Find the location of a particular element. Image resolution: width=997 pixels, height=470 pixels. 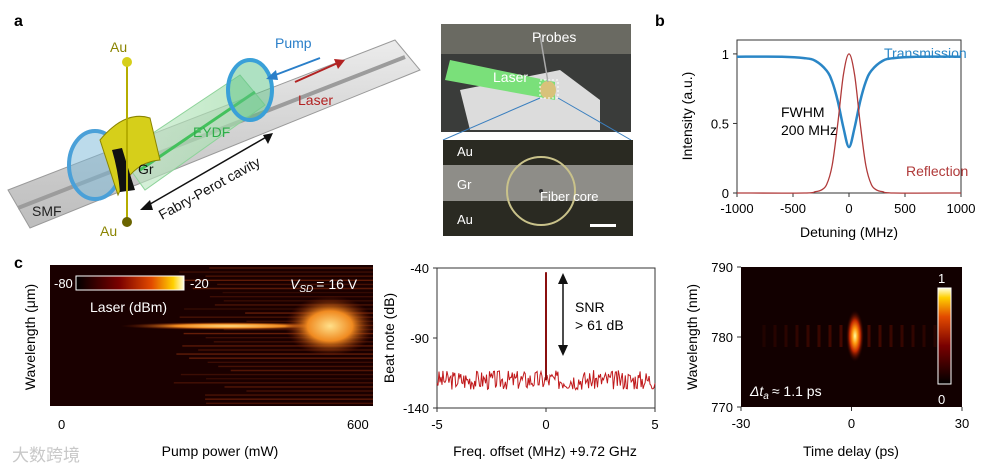

micrograph-core-dot is located at coordinates (541, 191).